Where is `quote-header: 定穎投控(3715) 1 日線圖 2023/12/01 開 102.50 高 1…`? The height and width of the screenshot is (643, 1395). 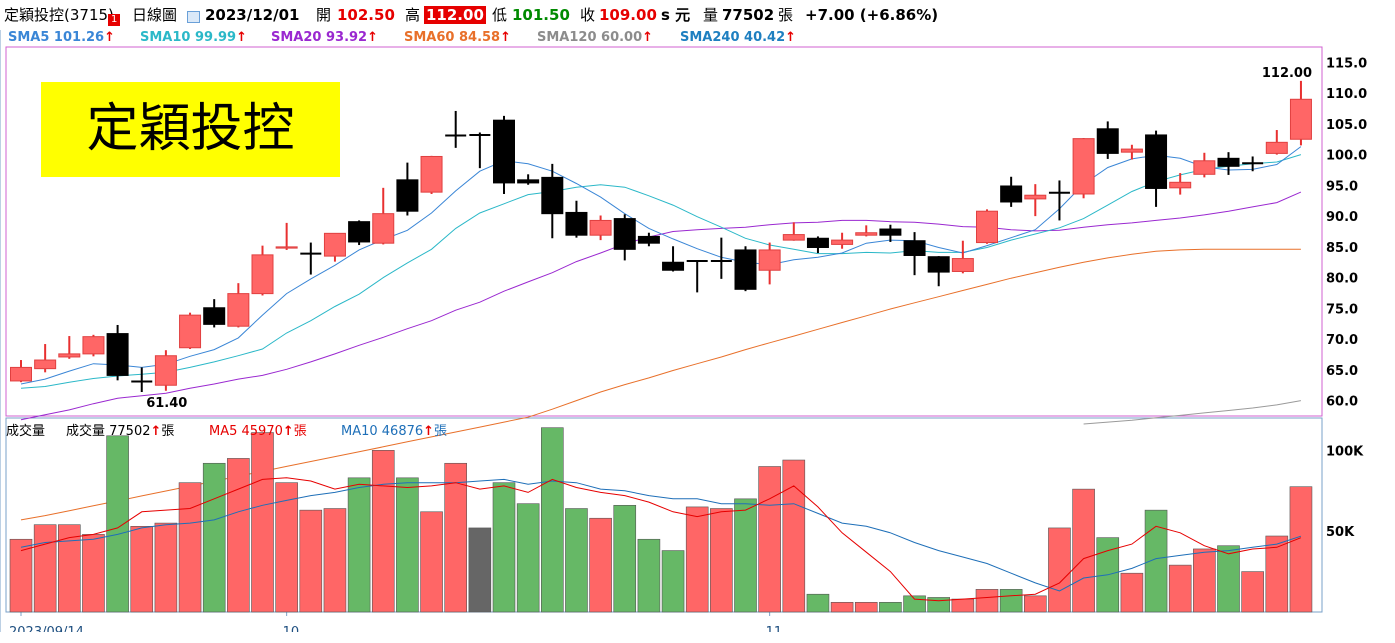 quote-header: 定穎投控(3715) 1 日線圖 2023/12/01 開 102.50 高 1… is located at coordinates (697, 15).